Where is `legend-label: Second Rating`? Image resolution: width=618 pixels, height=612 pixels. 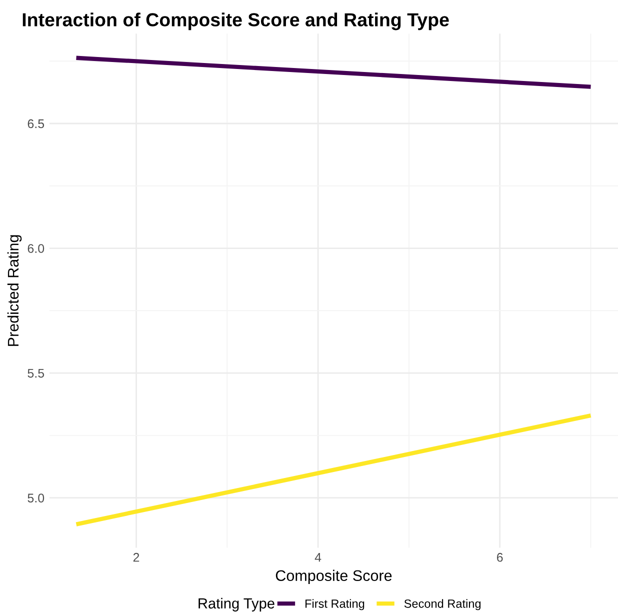 legend-label: Second Rating is located at coordinates (442, 604).